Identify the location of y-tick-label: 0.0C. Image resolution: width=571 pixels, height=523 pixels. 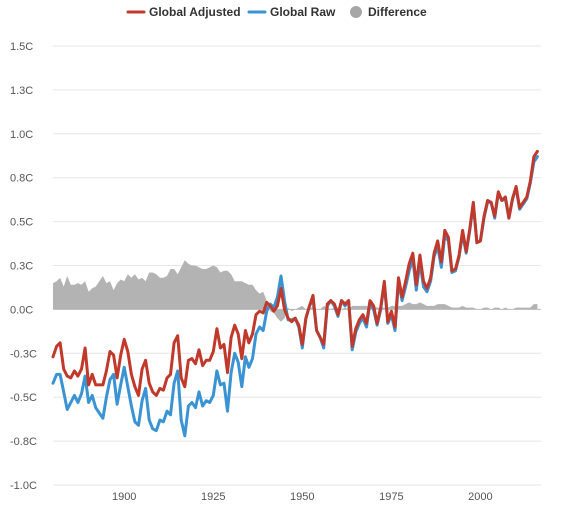
(21, 310).